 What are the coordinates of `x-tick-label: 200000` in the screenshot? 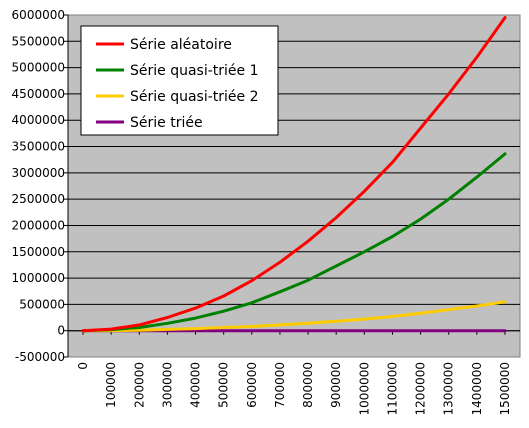 It's located at (139, 385).